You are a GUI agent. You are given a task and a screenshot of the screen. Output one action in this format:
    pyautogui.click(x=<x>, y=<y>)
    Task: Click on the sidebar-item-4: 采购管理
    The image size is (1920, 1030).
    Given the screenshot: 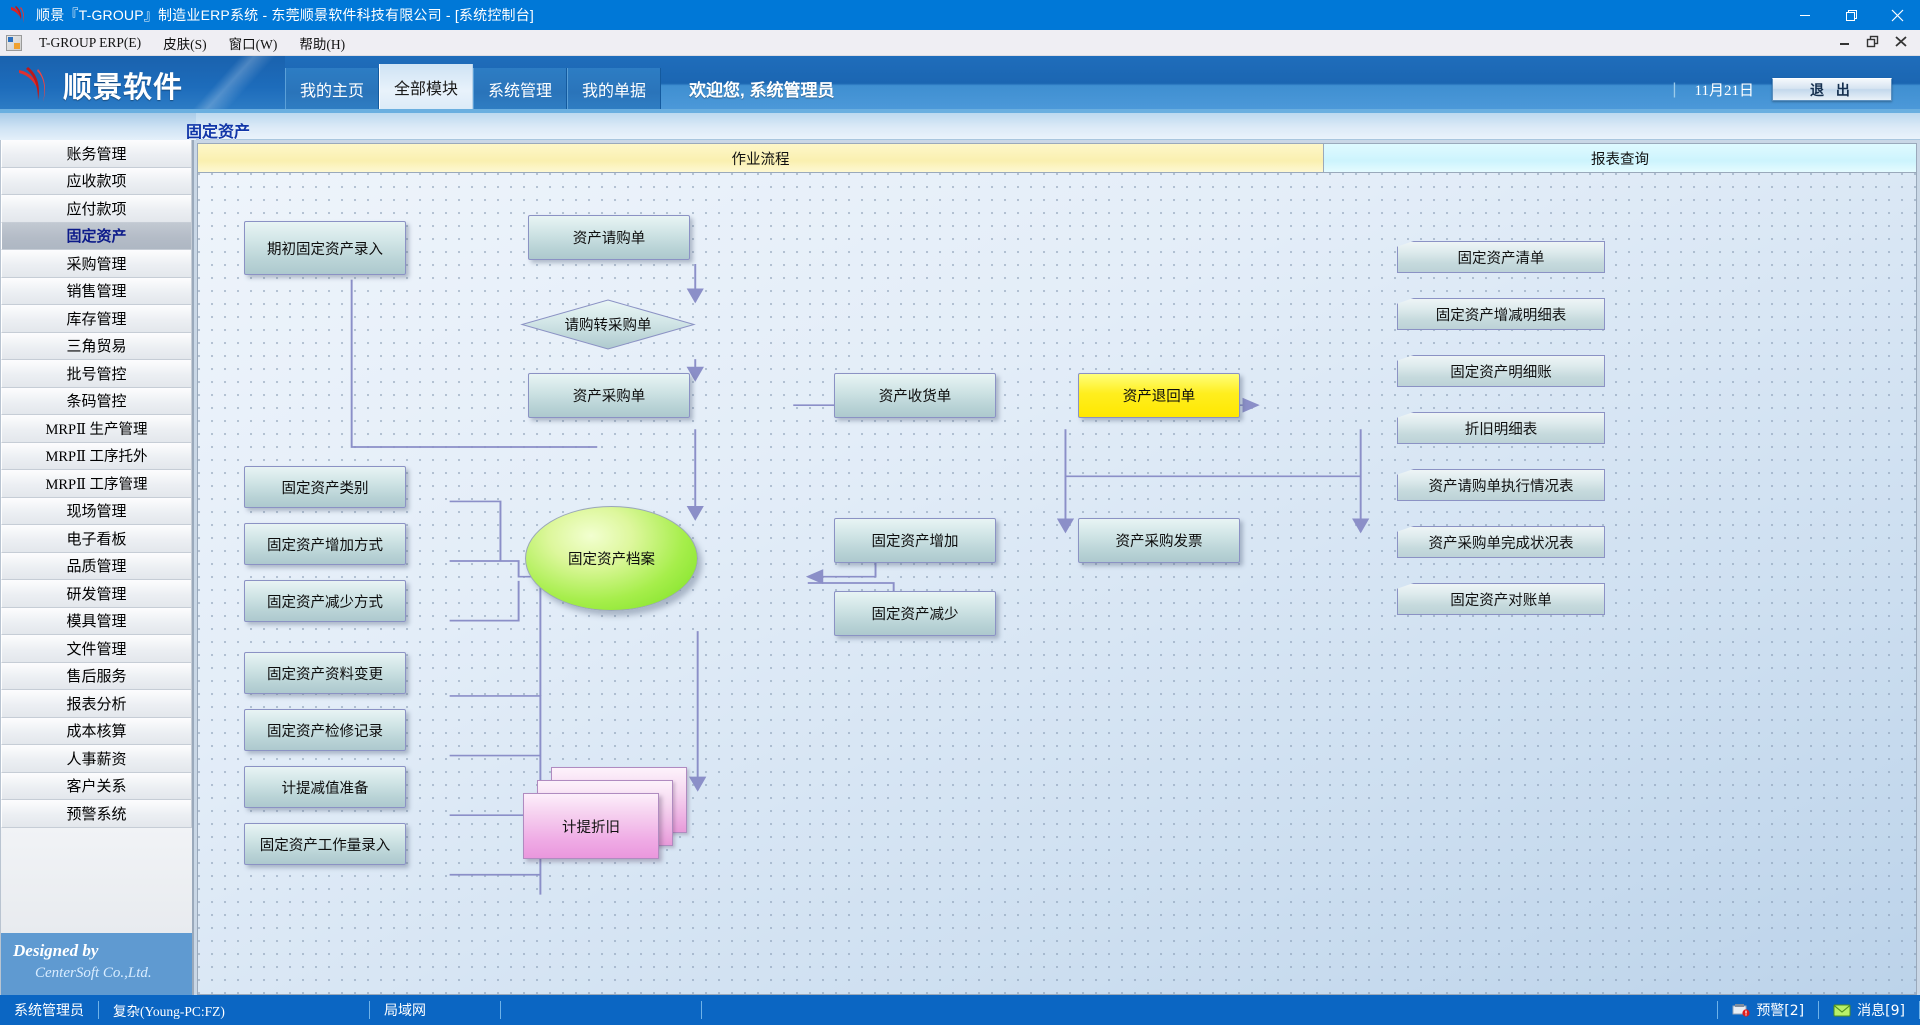 What is the action you would take?
    pyautogui.click(x=96, y=264)
    